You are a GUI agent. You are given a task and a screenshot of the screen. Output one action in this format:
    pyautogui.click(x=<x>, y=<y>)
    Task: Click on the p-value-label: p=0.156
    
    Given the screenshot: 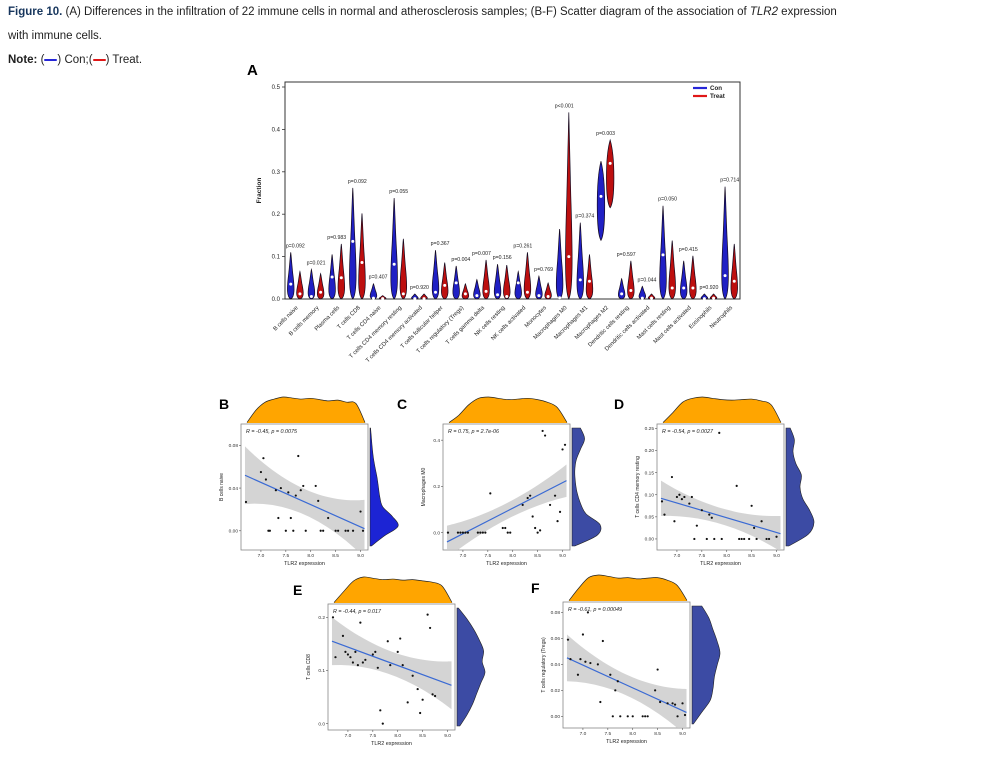 What is the action you would take?
    pyautogui.click(x=502, y=258)
    